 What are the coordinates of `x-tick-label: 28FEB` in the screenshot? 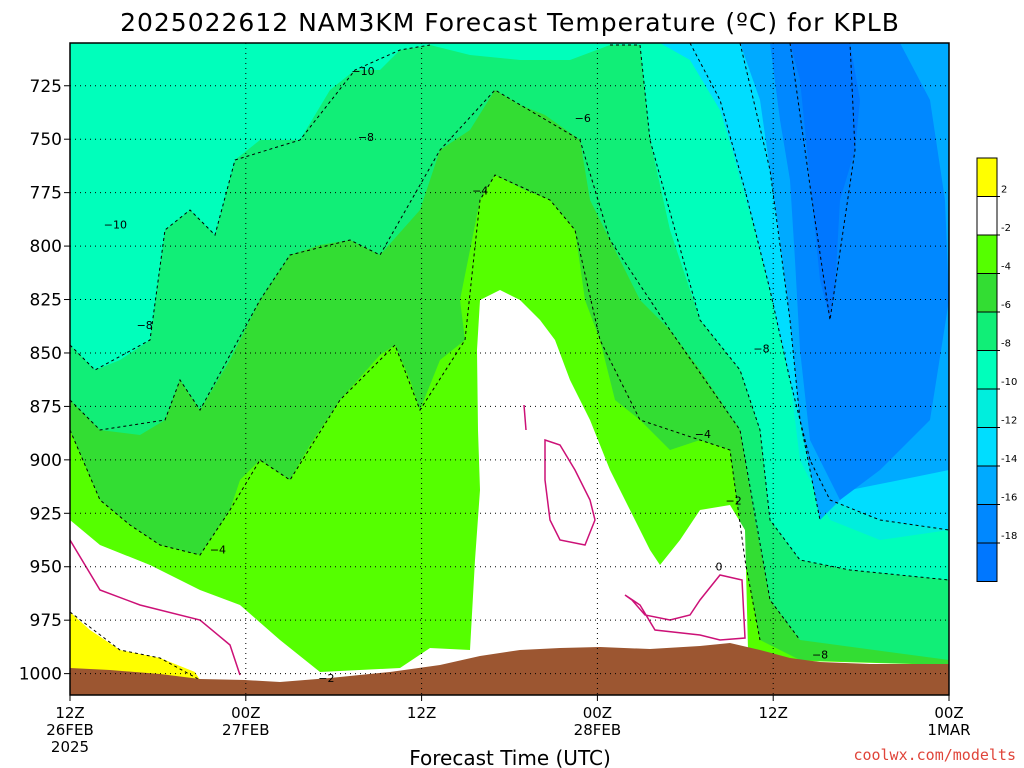 It's located at (597, 730).